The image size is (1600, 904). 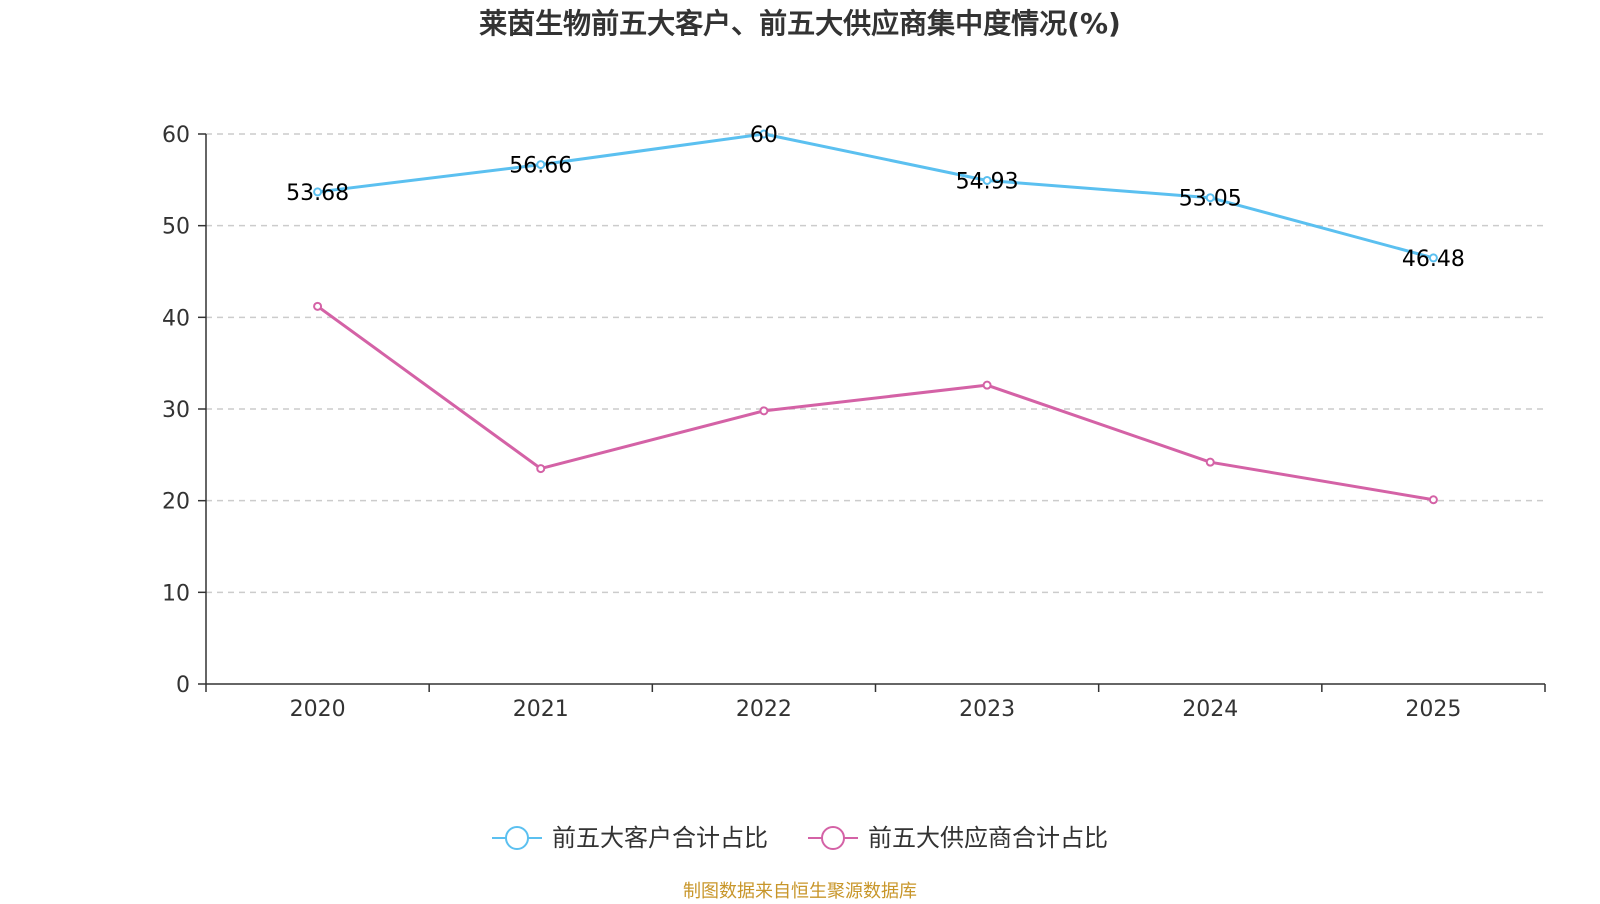 I want to click on y-tick-label-30: 30, so click(x=176, y=410).